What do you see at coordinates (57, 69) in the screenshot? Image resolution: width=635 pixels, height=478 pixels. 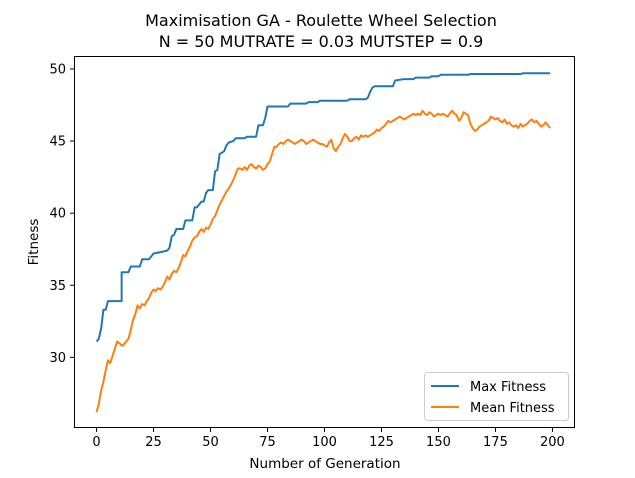 I see `y-tick-label: 50` at bounding box center [57, 69].